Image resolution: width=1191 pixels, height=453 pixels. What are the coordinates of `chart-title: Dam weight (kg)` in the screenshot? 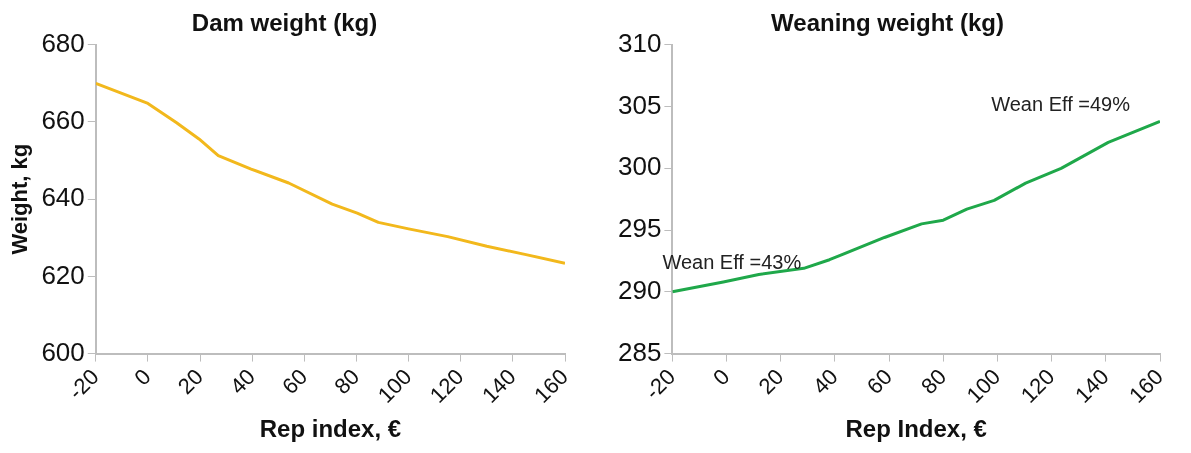 It's located at (284, 23).